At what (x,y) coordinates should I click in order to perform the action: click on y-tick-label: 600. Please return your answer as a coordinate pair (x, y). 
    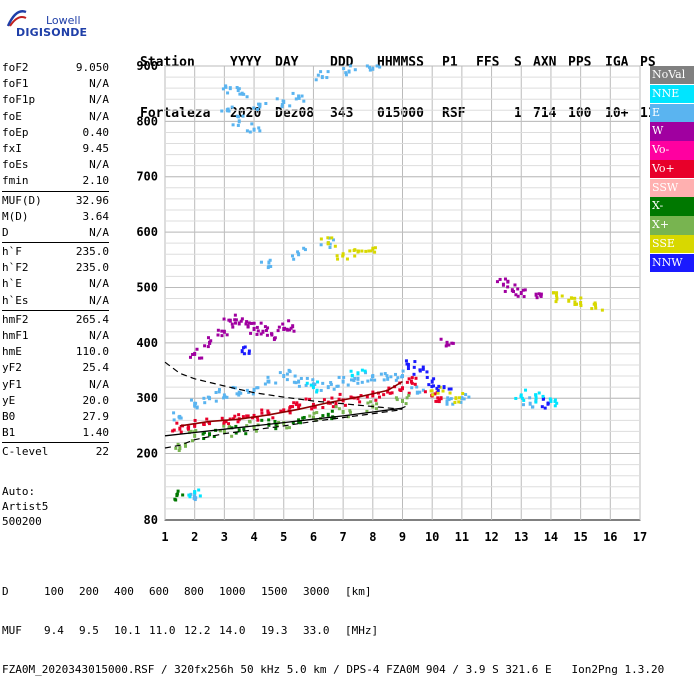
    Looking at the image, I should click on (147, 232).